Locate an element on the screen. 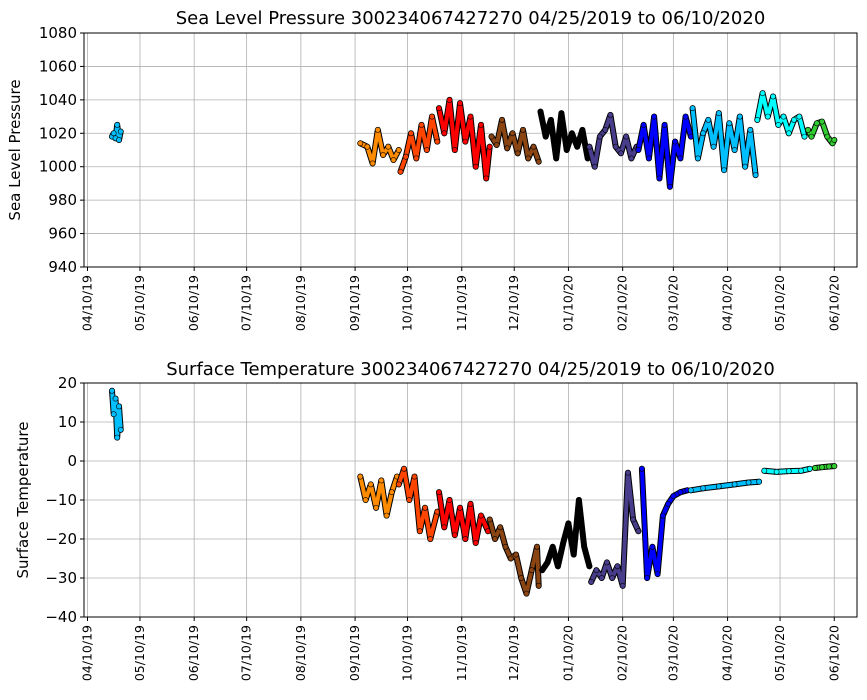 This screenshot has width=867, height=700. y-tick-label: −30 is located at coordinates (61, 578).